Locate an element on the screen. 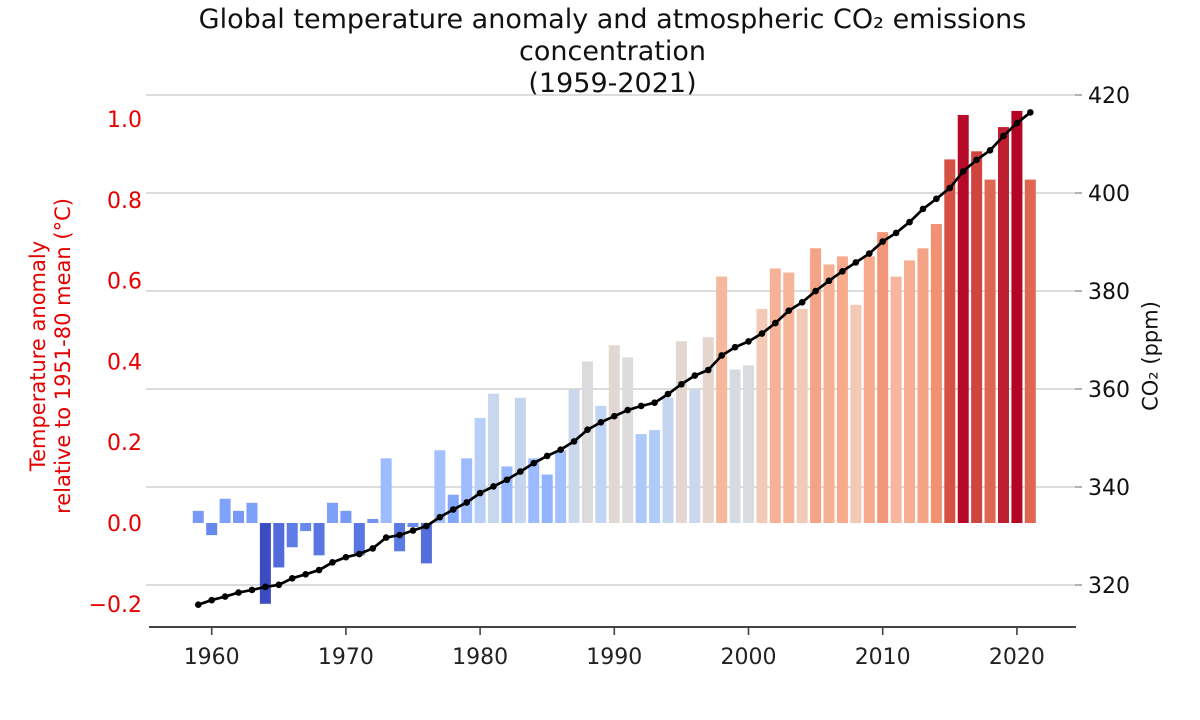 The image size is (1200, 720). temperature-bar-1986 is located at coordinates (561, 486).